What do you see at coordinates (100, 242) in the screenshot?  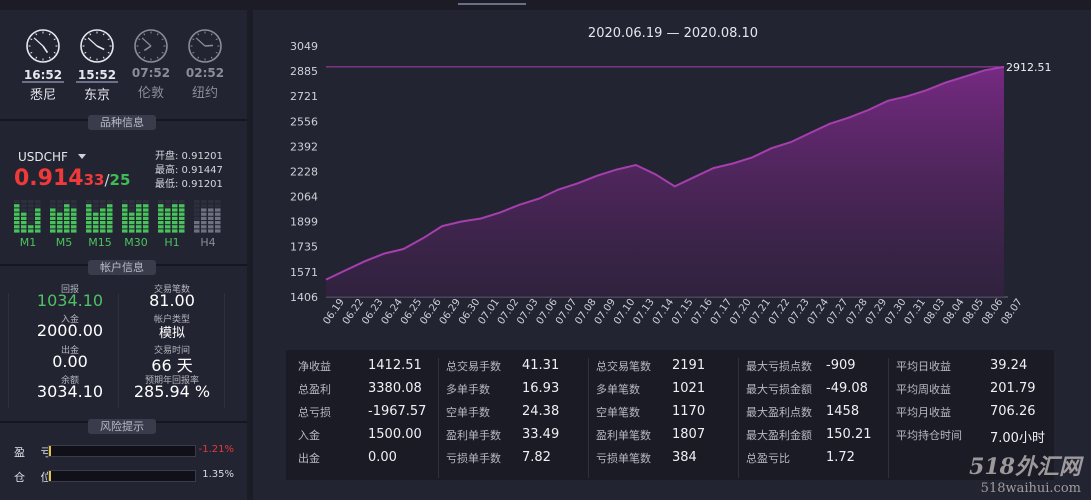 I see `timeframe-label: M15` at bounding box center [100, 242].